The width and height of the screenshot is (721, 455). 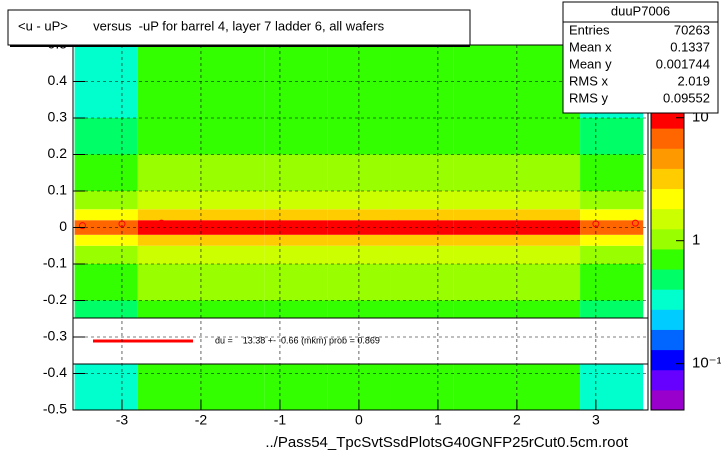 What do you see at coordinates (55, 372) in the screenshot?
I see `y-tick-label: -0.4` at bounding box center [55, 372].